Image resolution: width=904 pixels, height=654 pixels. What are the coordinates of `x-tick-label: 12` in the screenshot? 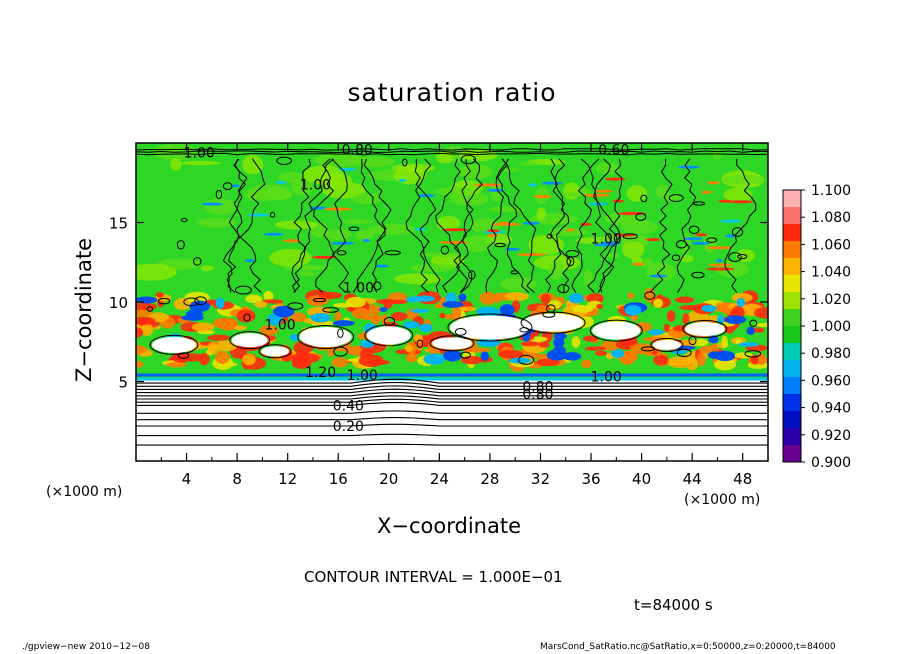 It's located at (287, 479).